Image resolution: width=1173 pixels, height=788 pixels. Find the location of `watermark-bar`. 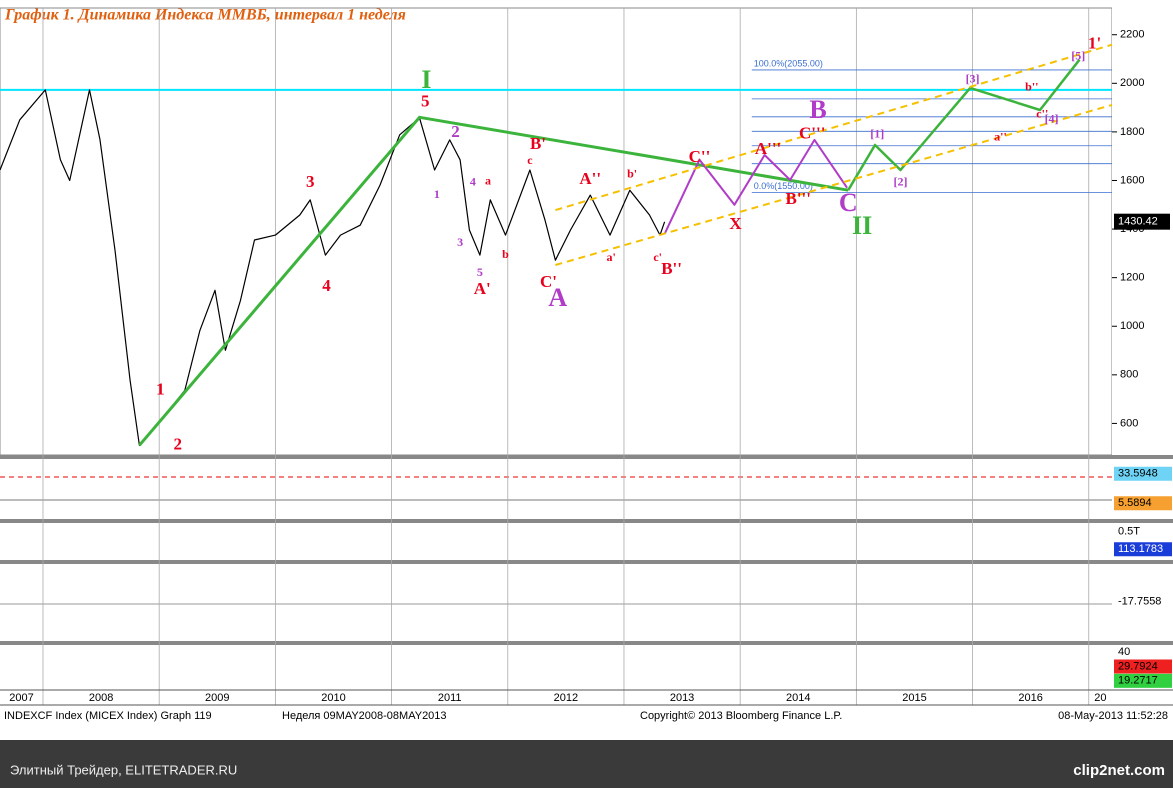

watermark-bar is located at coordinates (586, 764).